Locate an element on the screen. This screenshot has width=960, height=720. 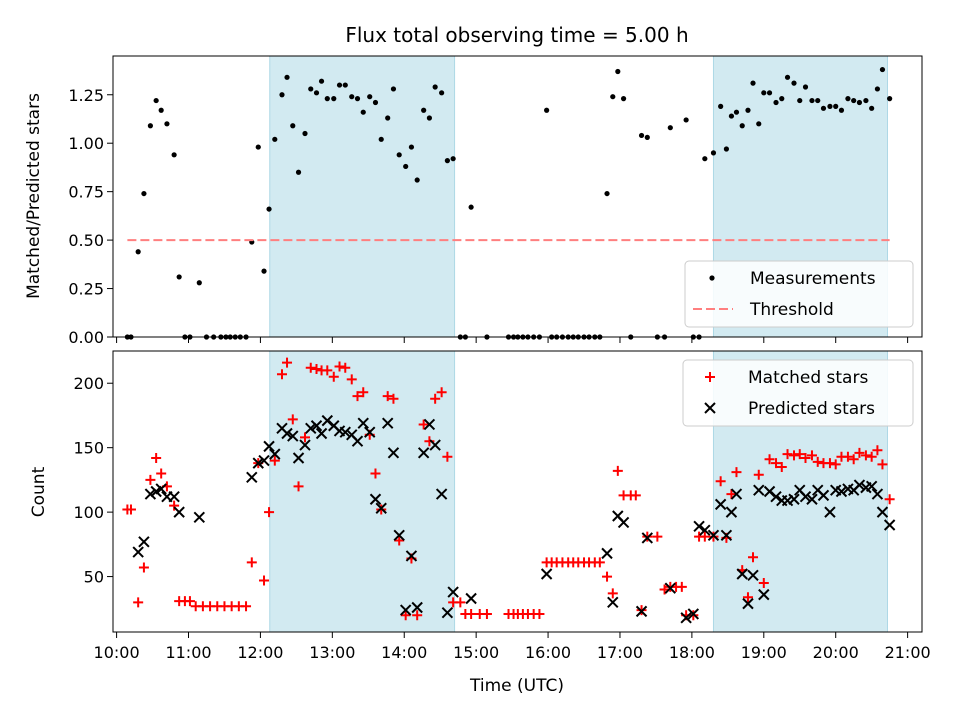
ratio-legend: Measurements Threshold is located at coordinates (799, 294).